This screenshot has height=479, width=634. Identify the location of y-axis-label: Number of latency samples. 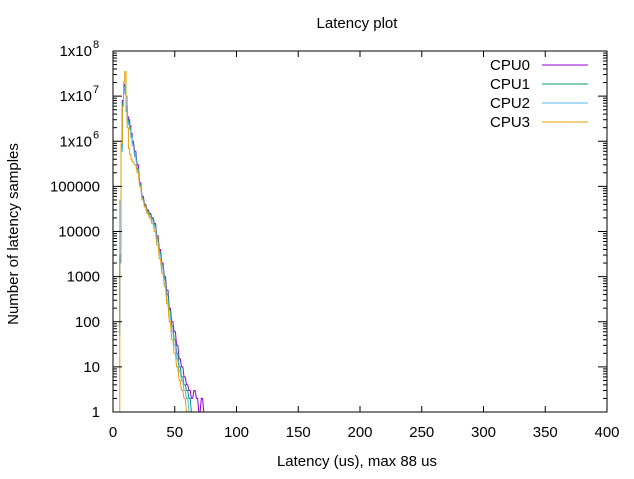
(13, 234).